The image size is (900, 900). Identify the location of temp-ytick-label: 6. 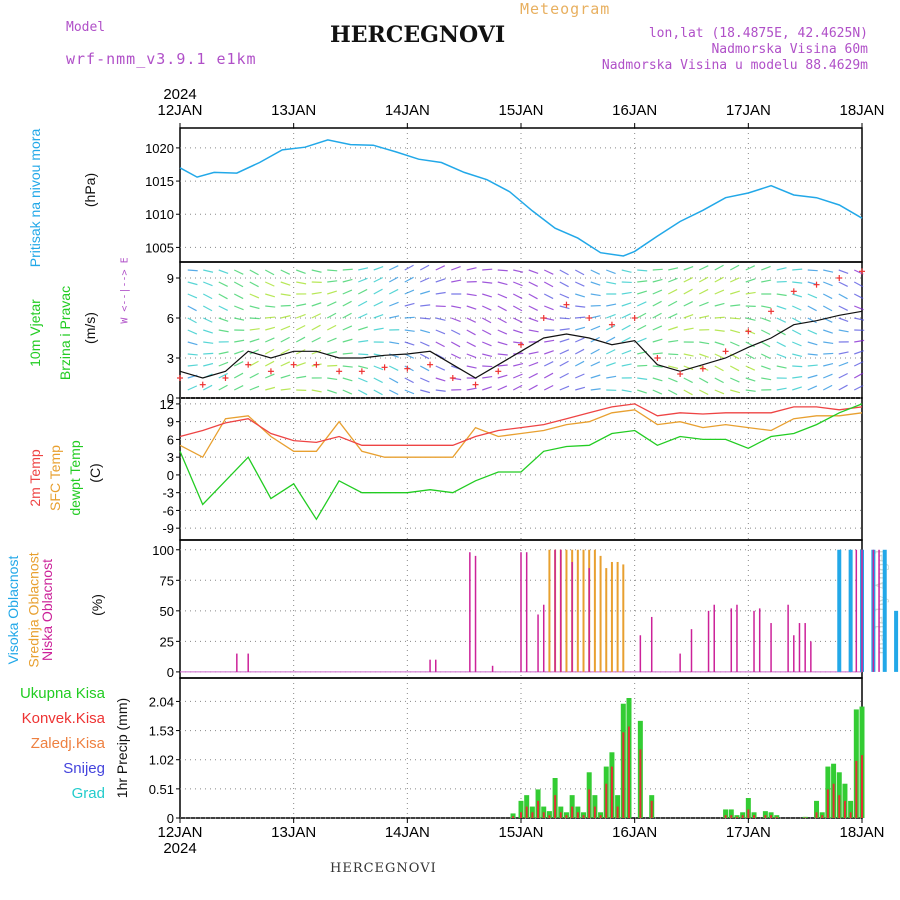
(170, 439).